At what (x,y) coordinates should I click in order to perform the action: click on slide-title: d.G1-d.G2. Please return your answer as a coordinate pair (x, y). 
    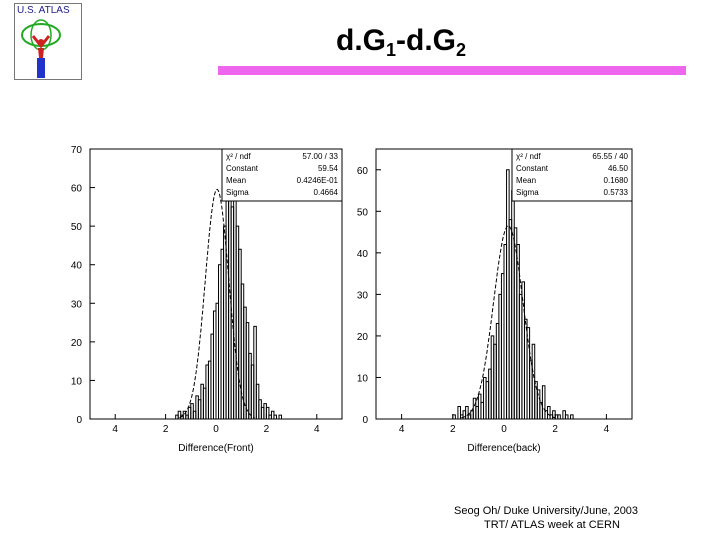
    Looking at the image, I should click on (401, 42).